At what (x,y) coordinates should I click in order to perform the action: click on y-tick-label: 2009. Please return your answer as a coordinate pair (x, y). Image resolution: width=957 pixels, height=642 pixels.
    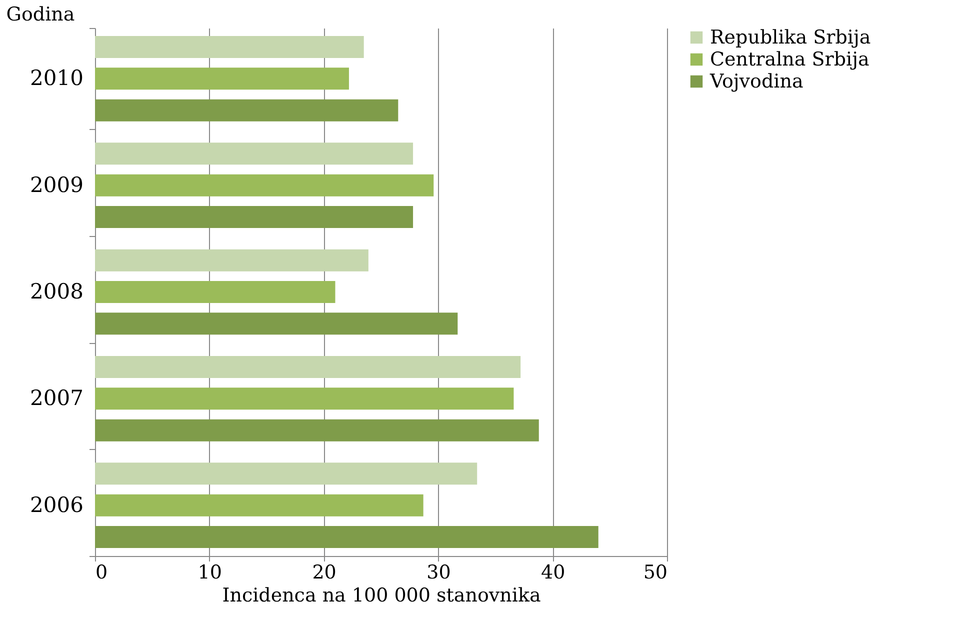
    Looking at the image, I should click on (57, 184).